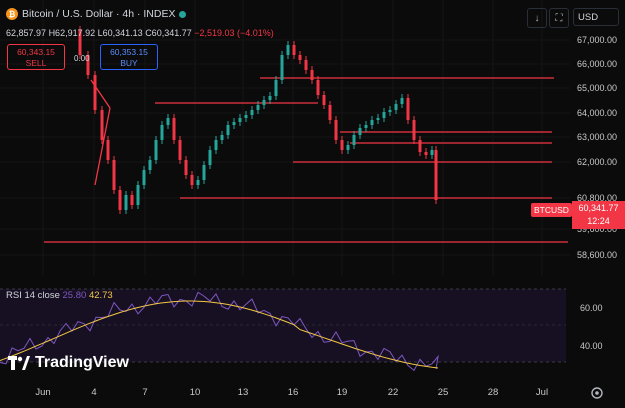 This screenshot has height=408, width=625. I want to click on time-axis-label: 25, so click(443, 392).